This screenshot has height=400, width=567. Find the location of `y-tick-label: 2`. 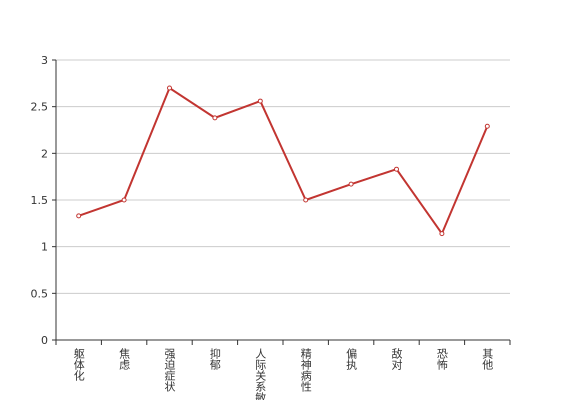

y-tick-label: 2 is located at coordinates (44, 153).